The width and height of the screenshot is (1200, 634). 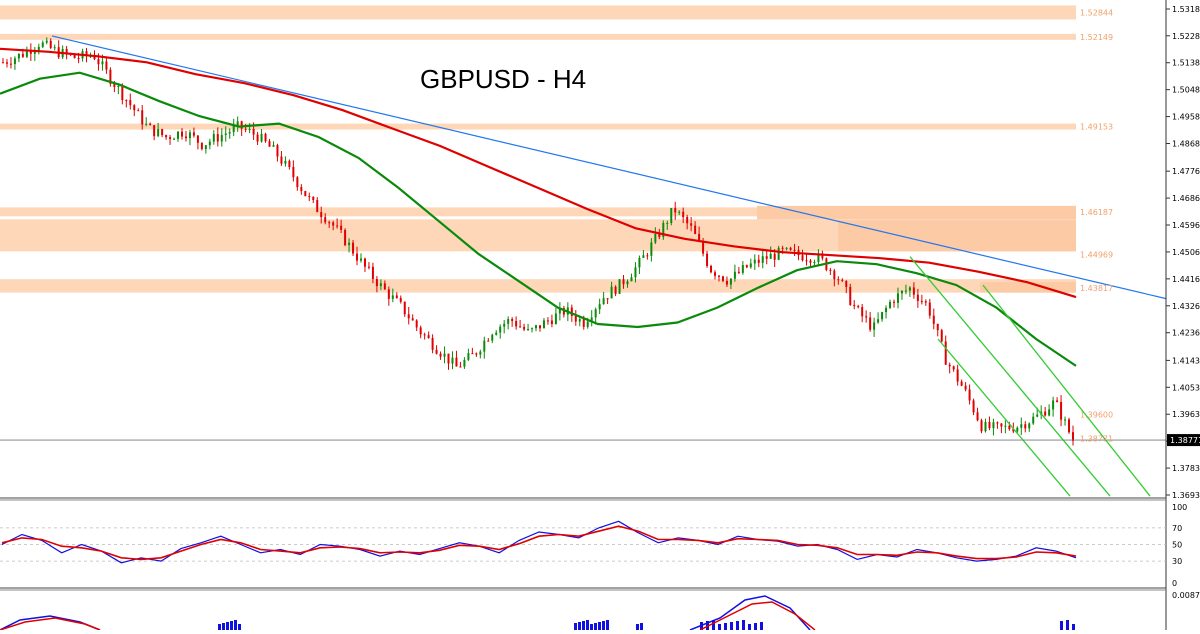 I want to click on zone-label: 1.49153, so click(x=1096, y=127).